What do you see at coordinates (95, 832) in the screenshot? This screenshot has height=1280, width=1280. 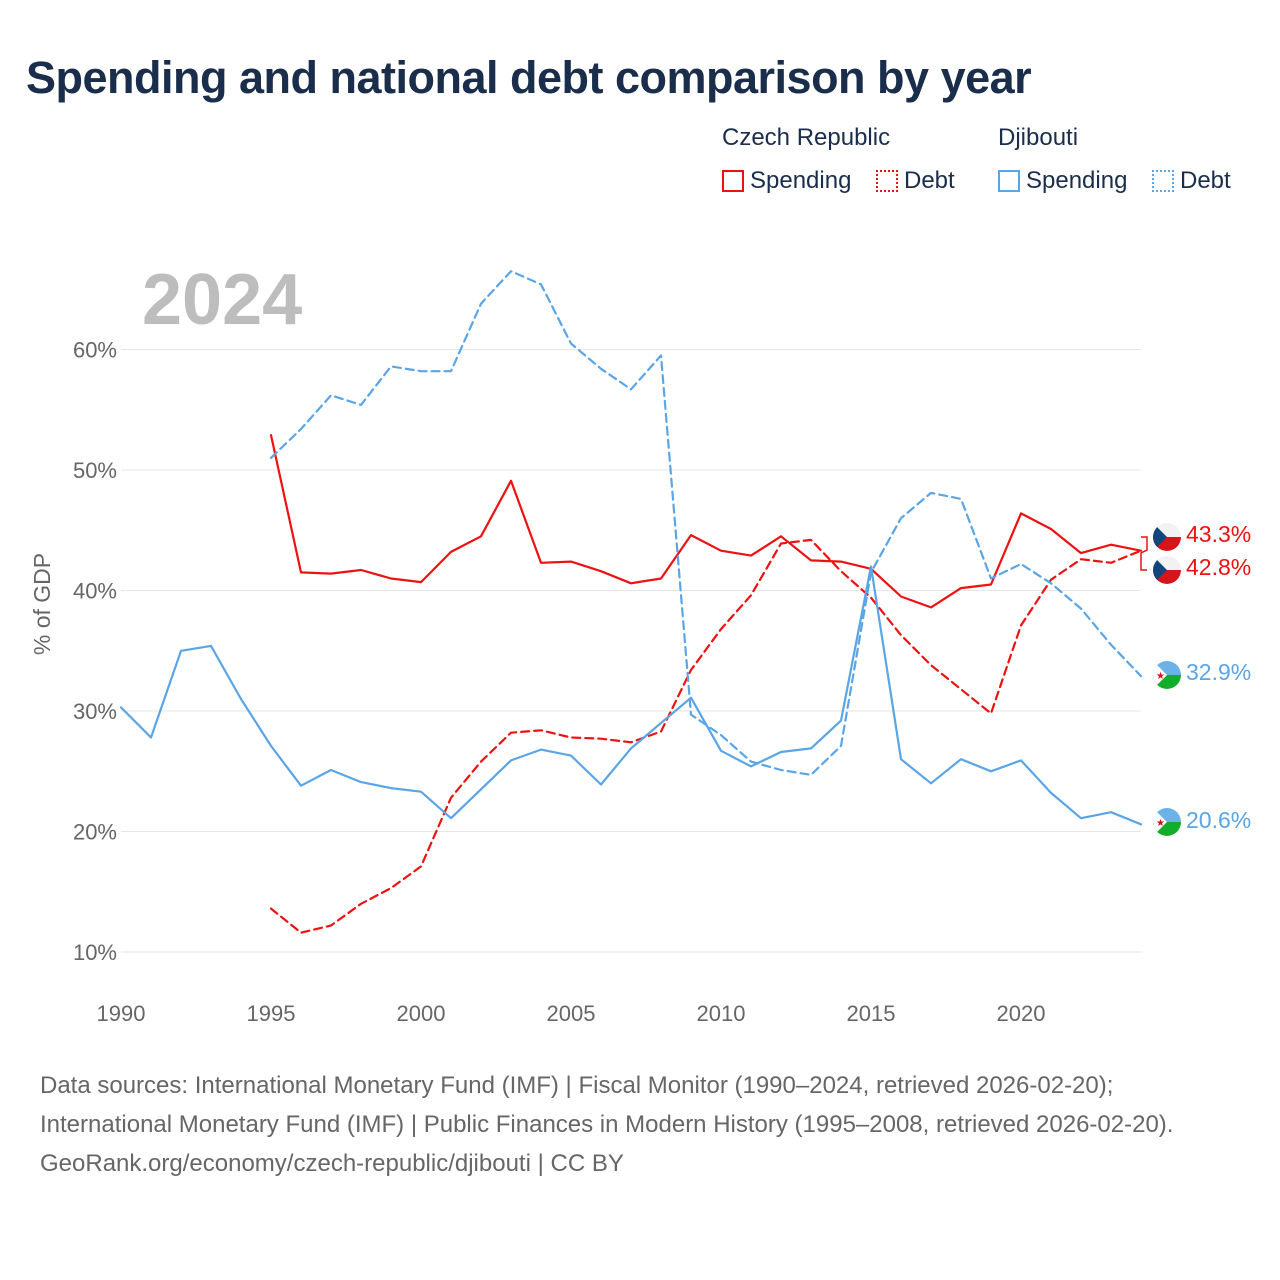 I see `y-tick-label: 20%` at bounding box center [95, 832].